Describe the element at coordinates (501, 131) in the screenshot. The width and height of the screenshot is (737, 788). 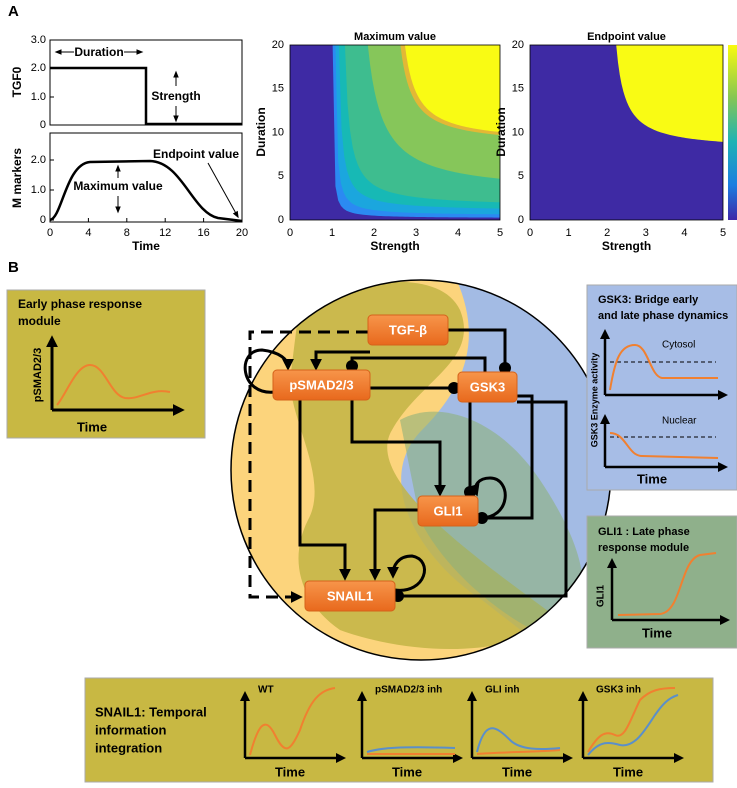
I see `y-axis-label: Duration` at that location.